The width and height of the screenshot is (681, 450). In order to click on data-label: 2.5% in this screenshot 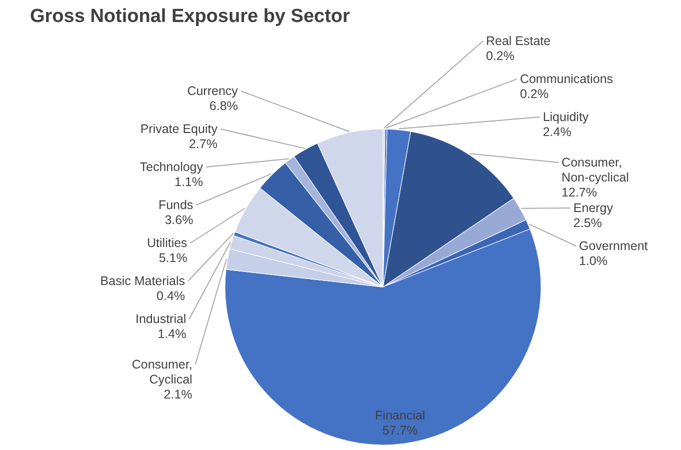, I will do `click(587, 223)`.